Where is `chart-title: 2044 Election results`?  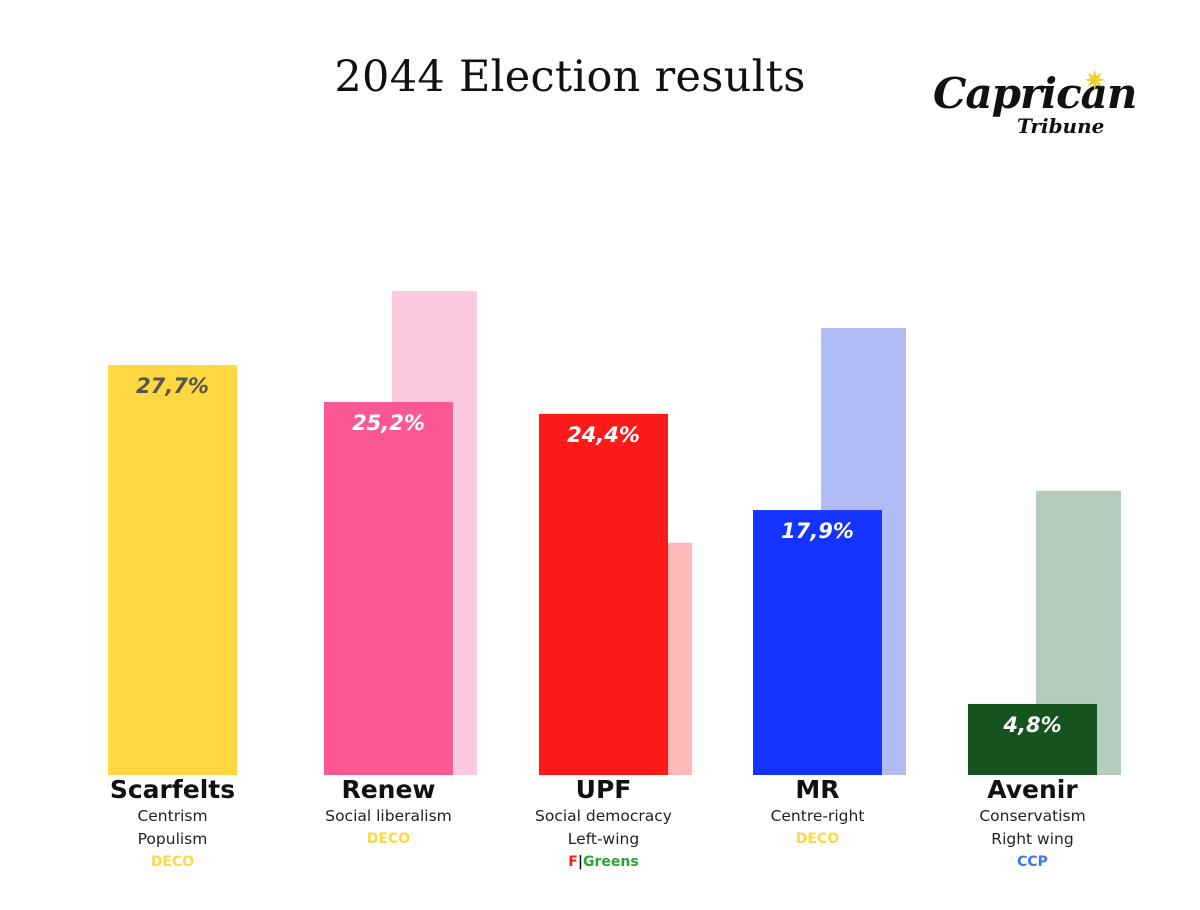 chart-title: 2044 Election results is located at coordinates (570, 77).